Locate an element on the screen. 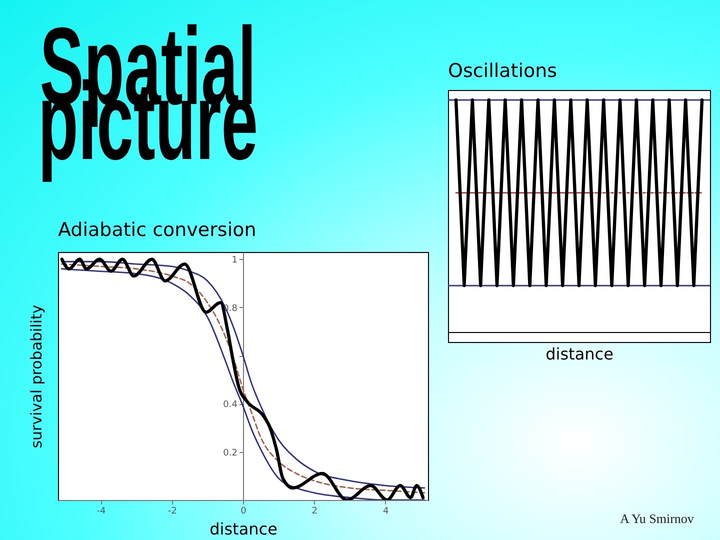 Image resolution: width=720 pixels, height=540 pixels. y-tick-label: 1 is located at coordinates (235, 261).